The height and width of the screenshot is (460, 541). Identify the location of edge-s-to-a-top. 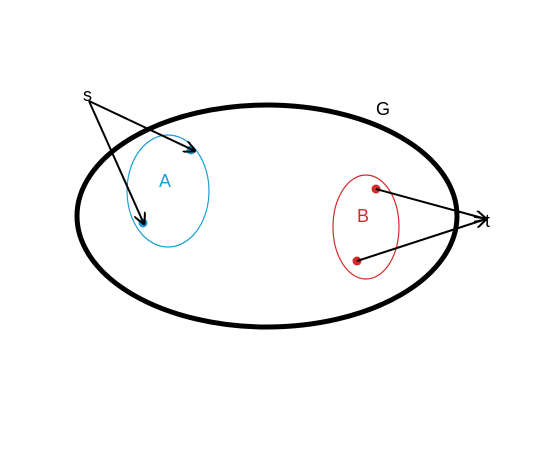
(141, 125).